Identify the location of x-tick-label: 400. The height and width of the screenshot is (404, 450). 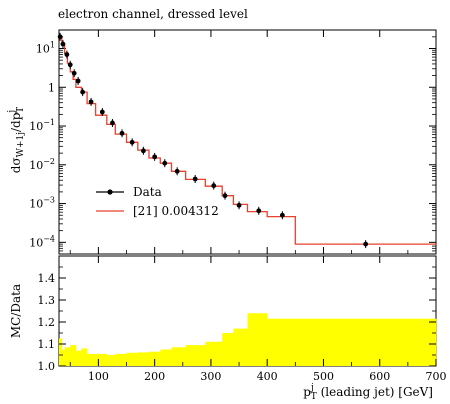
(267, 376).